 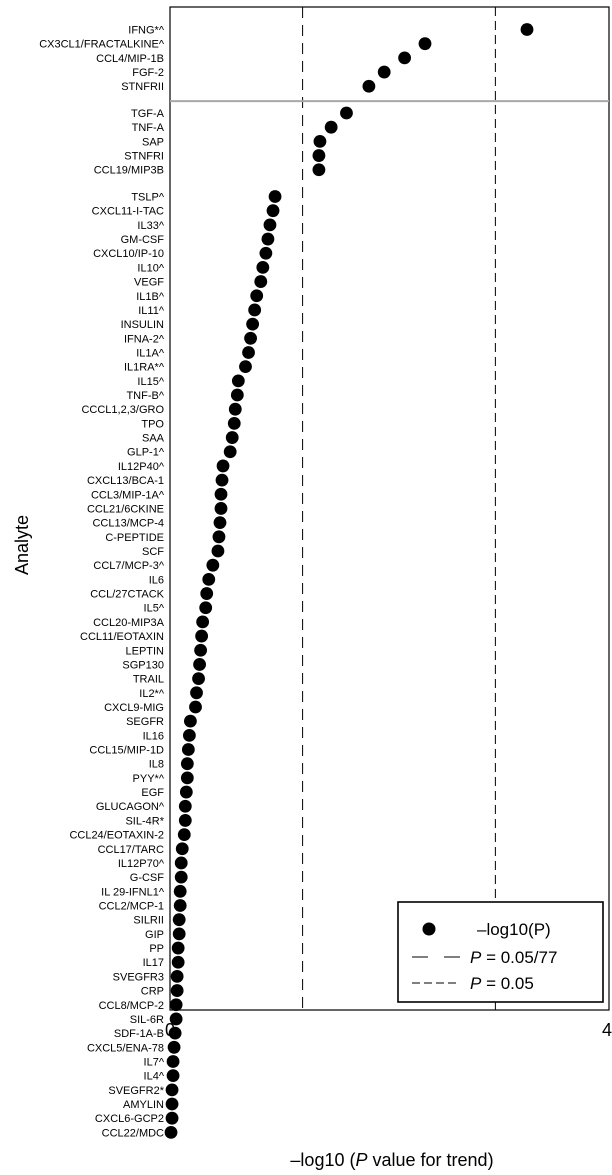 I want to click on category-label: G-CSF, so click(x=147, y=878).